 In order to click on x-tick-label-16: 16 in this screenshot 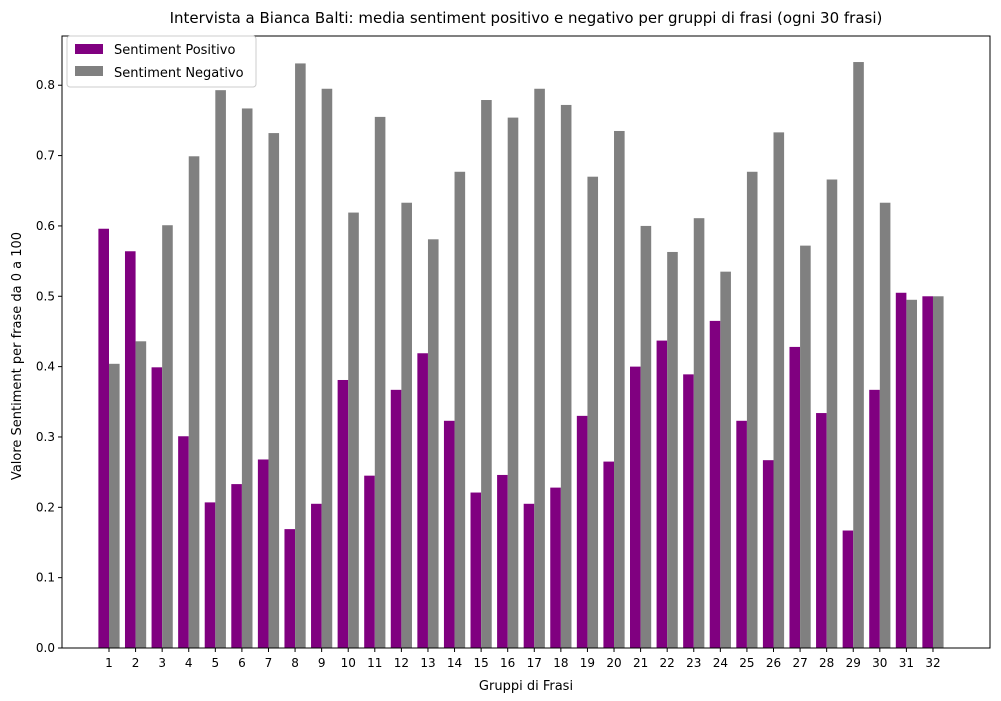, I will do `click(507, 663)`.